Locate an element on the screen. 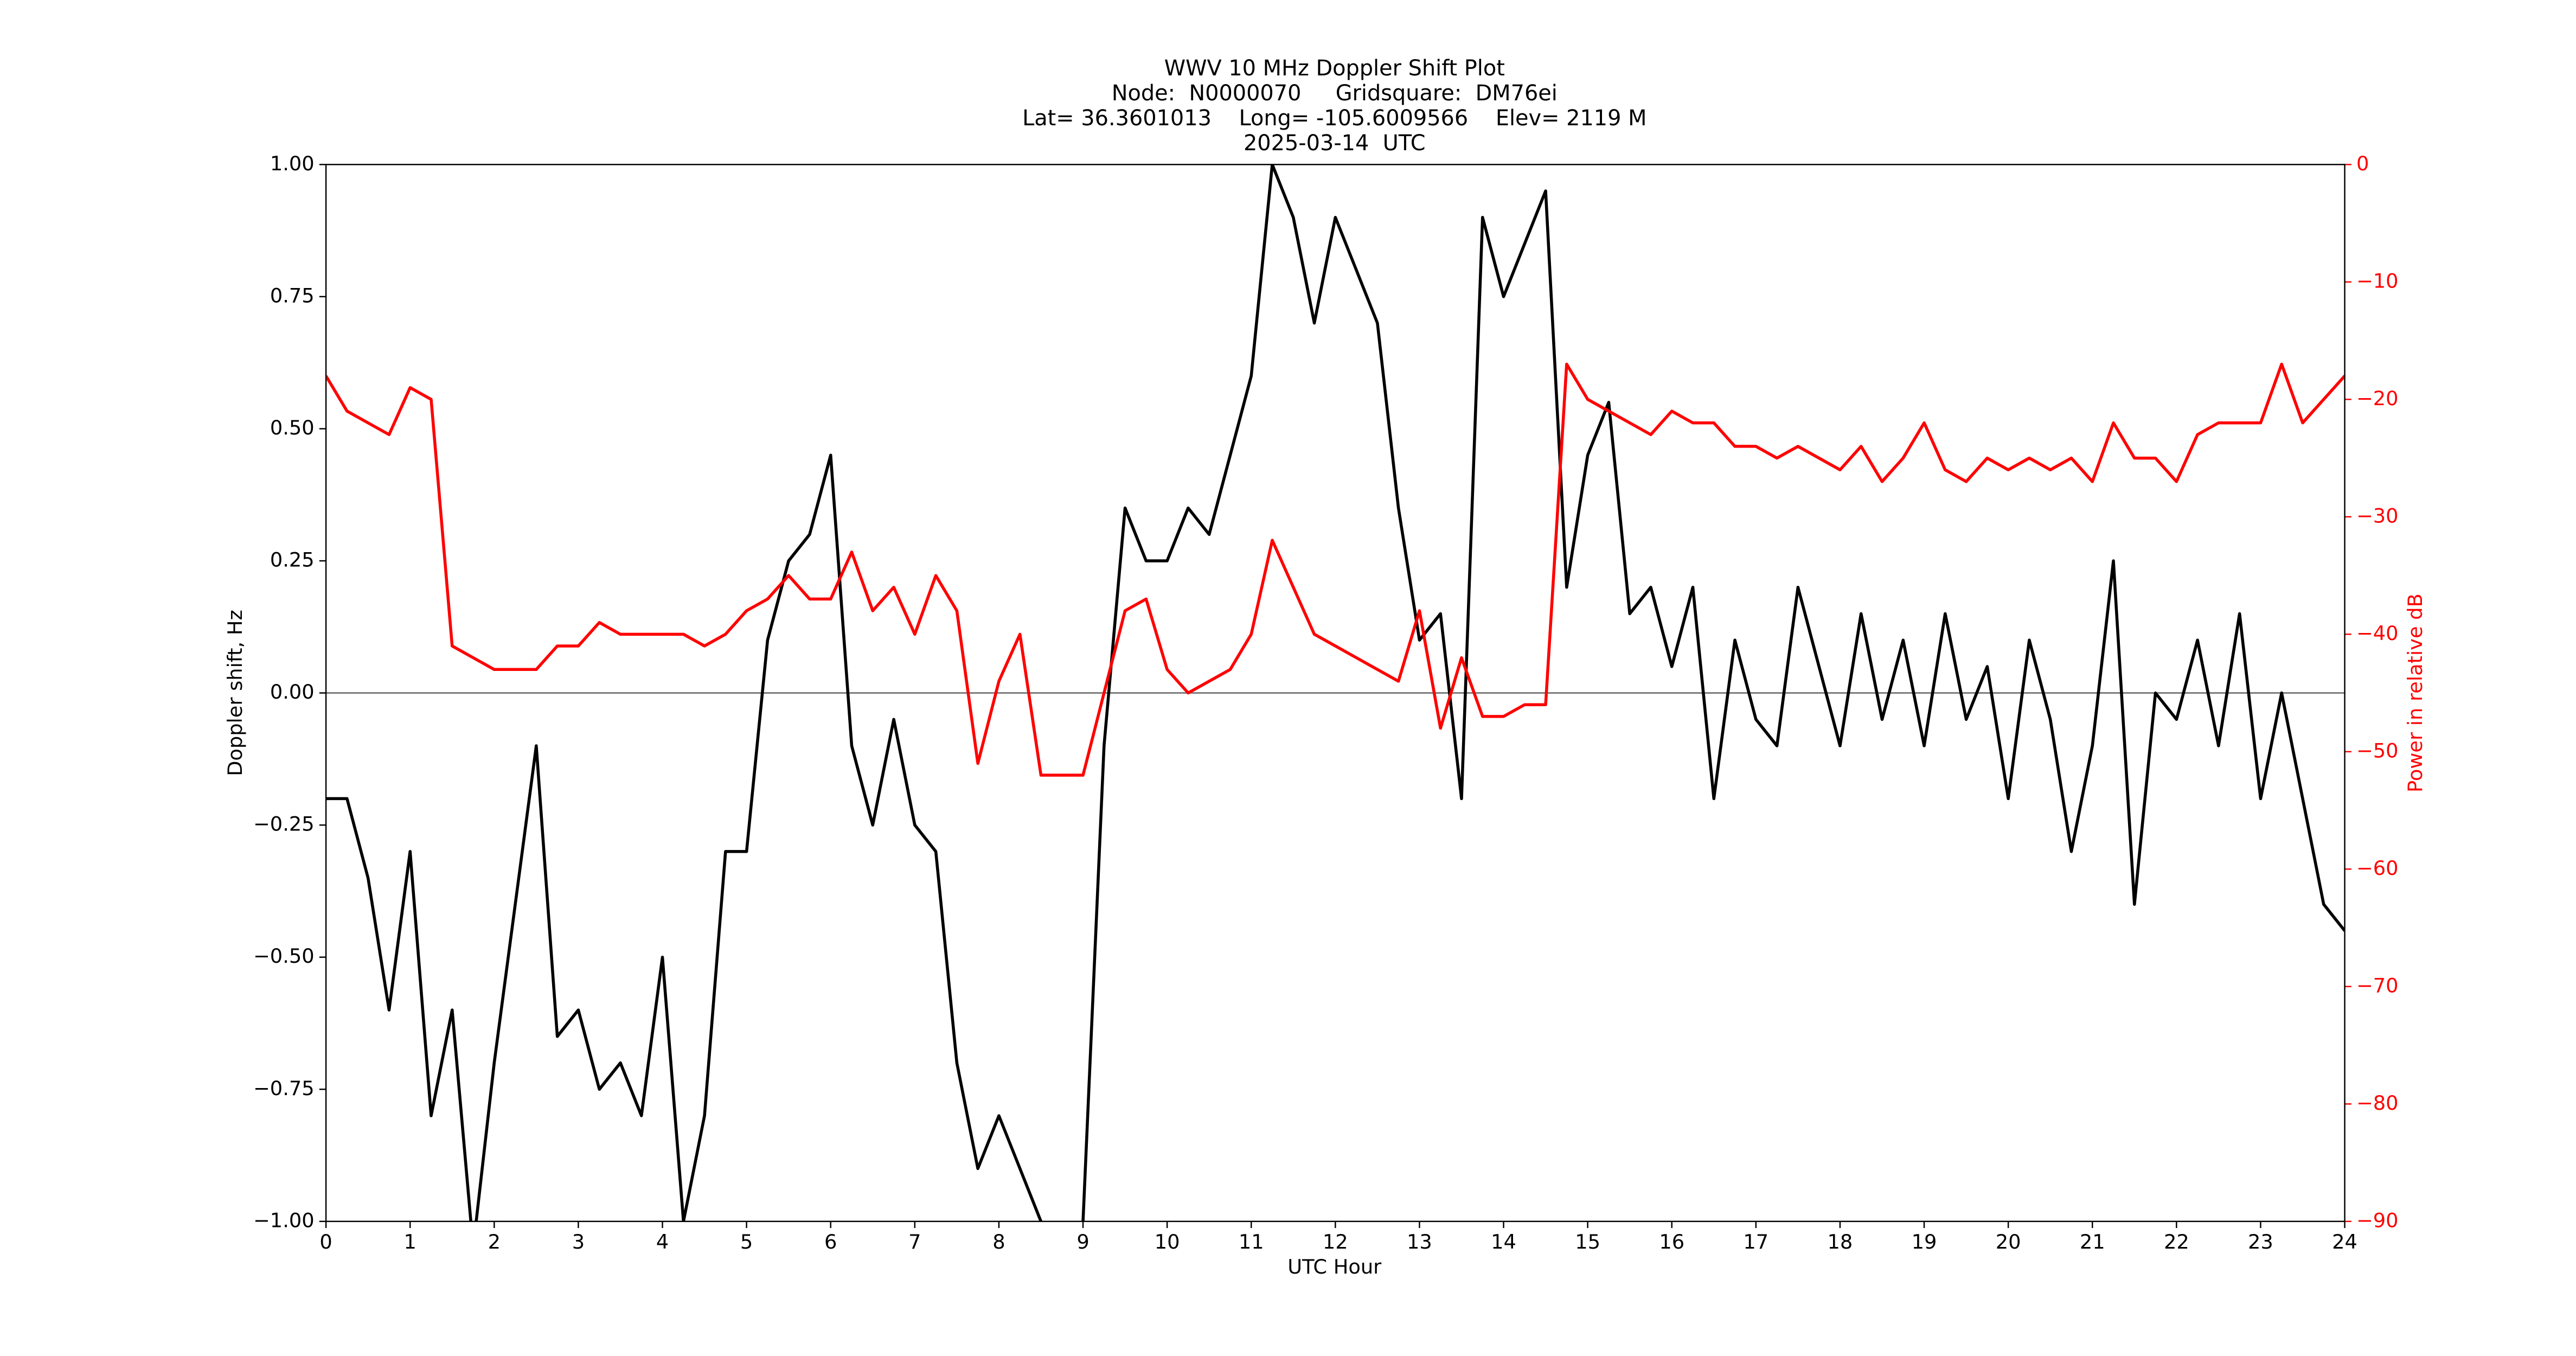 Image resolution: width=2576 pixels, height=1356 pixels. x-tick-label: 13 is located at coordinates (1419, 1241).